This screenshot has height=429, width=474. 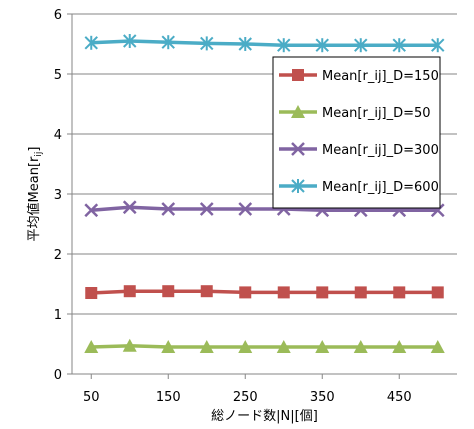 What do you see at coordinates (58, 75) in the screenshot?
I see `y-tick-label: 5` at bounding box center [58, 75].